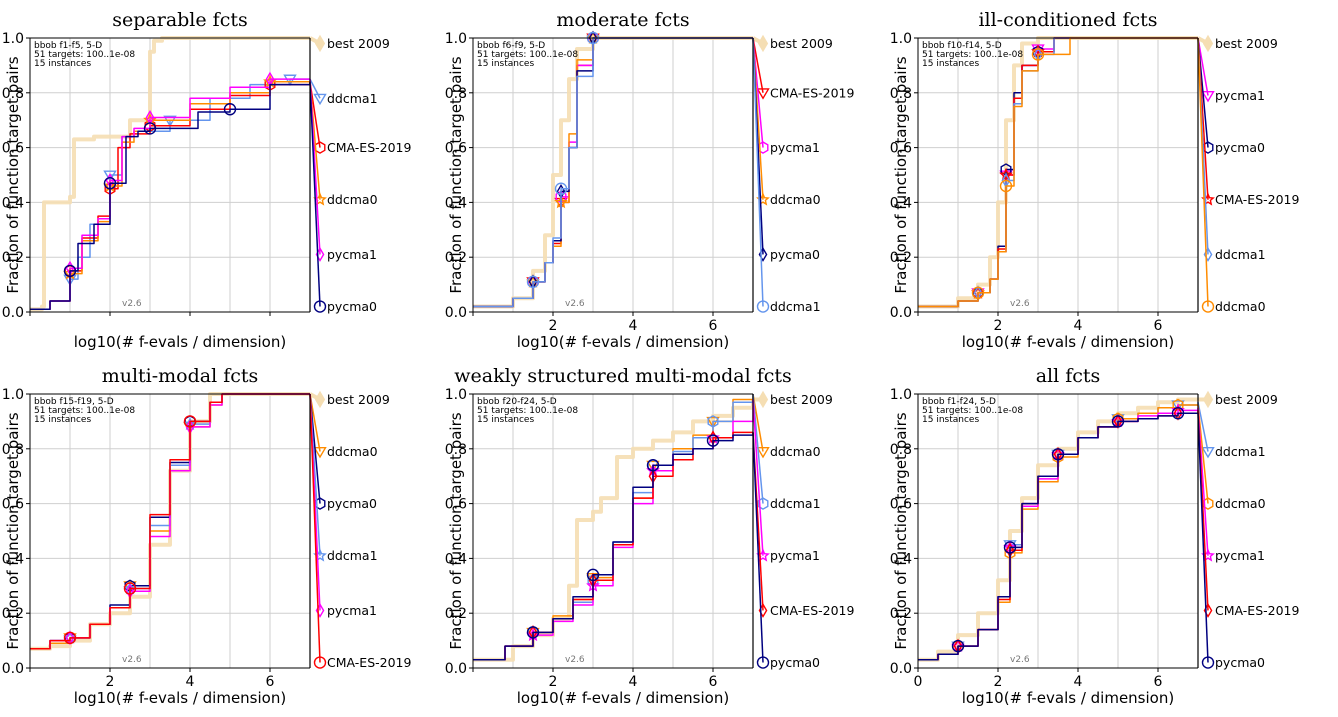 The image size is (1338, 717). What do you see at coordinates (623, 376) in the screenshot?
I see `chart-title: weakly structured multi-modal fcts` at bounding box center [623, 376].